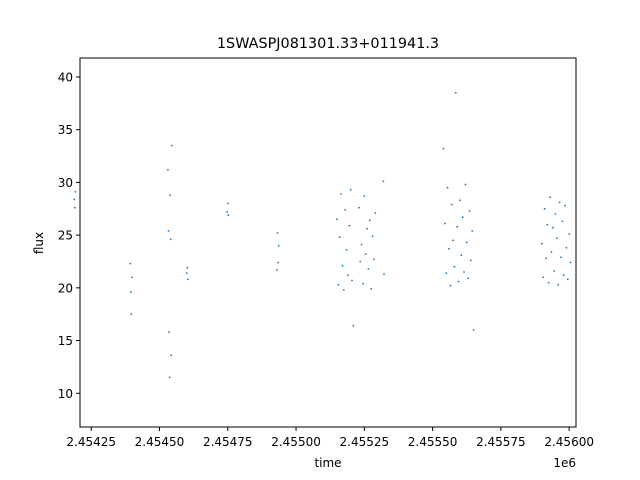  I want to click on x-axis-label: time, so click(327, 463).